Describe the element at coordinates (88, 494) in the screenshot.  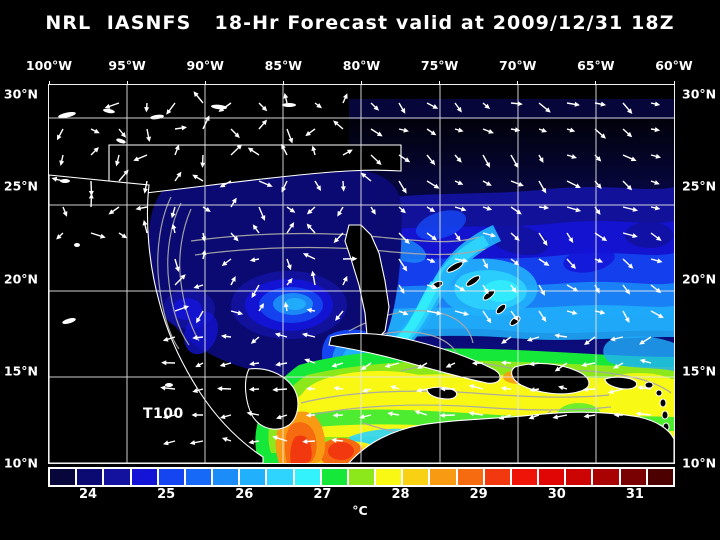
I see `colorbar-tick-label: 24` at that location.